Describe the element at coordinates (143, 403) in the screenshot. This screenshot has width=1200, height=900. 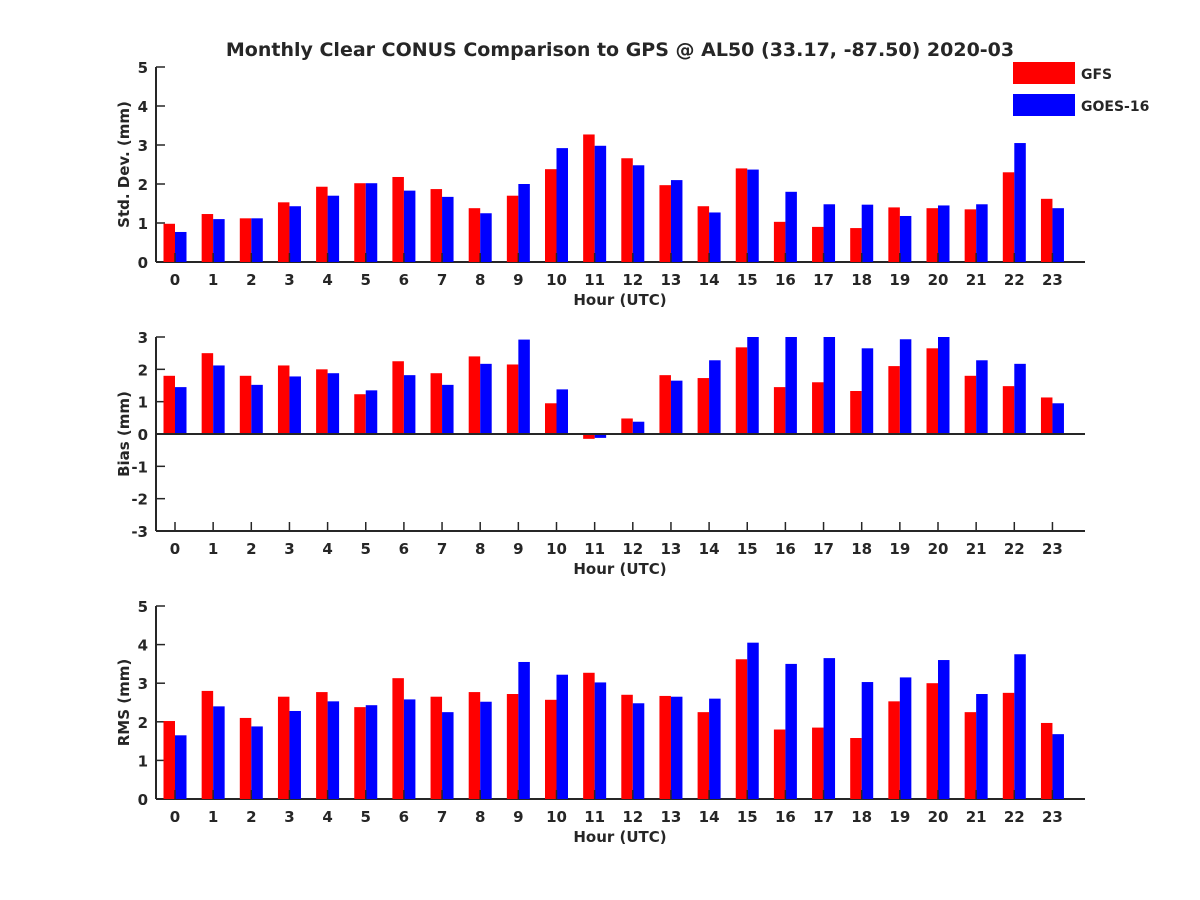
I see `y-tick-label: 1` at that location.